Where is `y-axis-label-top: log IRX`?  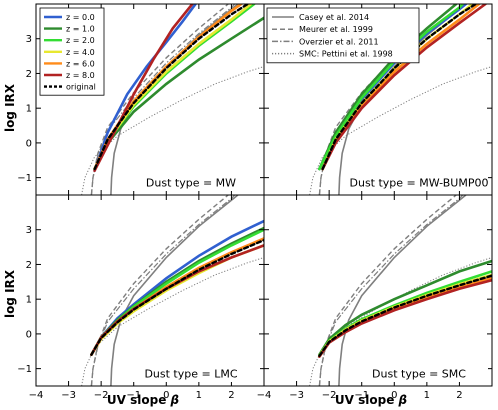 y-axis-label-top: log IRX is located at coordinates (10, 107).